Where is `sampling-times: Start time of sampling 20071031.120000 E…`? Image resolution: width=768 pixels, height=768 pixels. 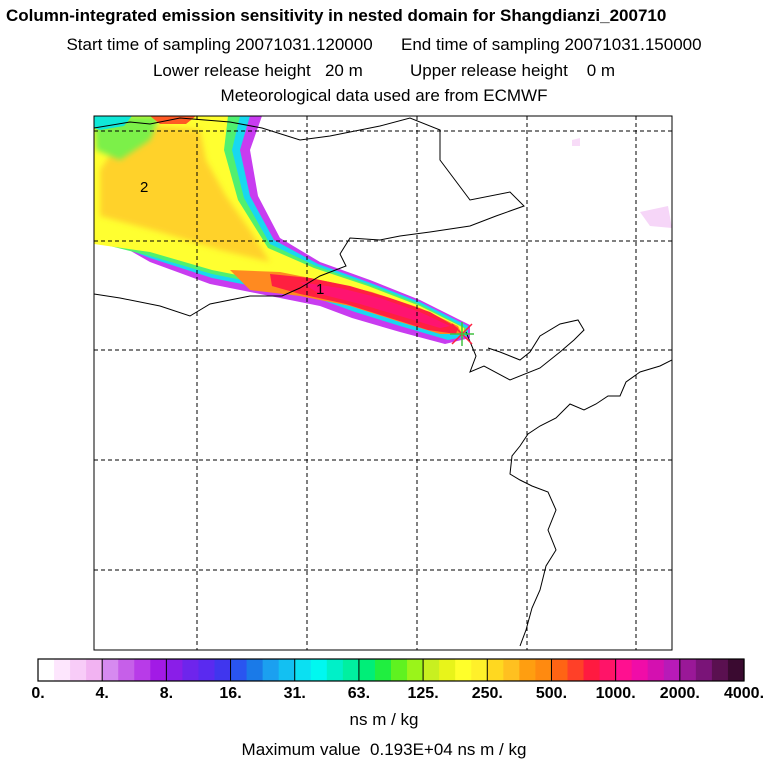 sampling-times: Start time of sampling 20071031.120000 E… is located at coordinates (384, 45).